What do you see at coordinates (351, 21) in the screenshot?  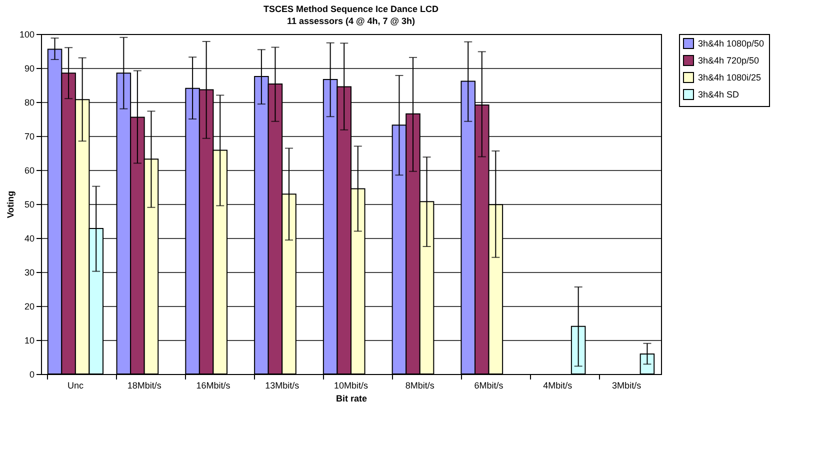 I see `chart-subtitle: 11 assessors (4 @ 4h, 7 @ 3h)` at bounding box center [351, 21].